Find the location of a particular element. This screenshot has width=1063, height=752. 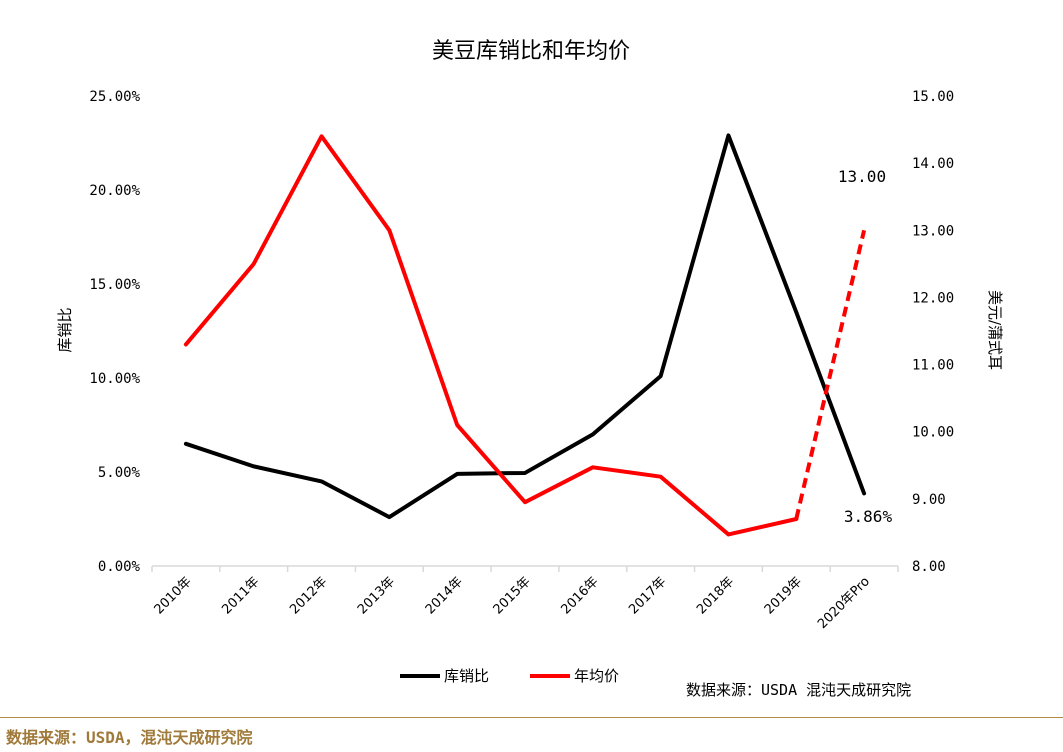

left-tick-label: 5.00% is located at coordinates (119, 473).